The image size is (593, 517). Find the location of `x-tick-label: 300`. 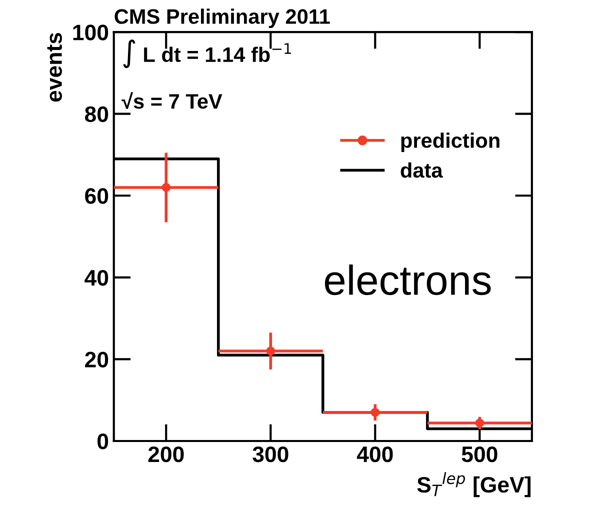

x-tick-label: 300 is located at coordinates (270, 454).